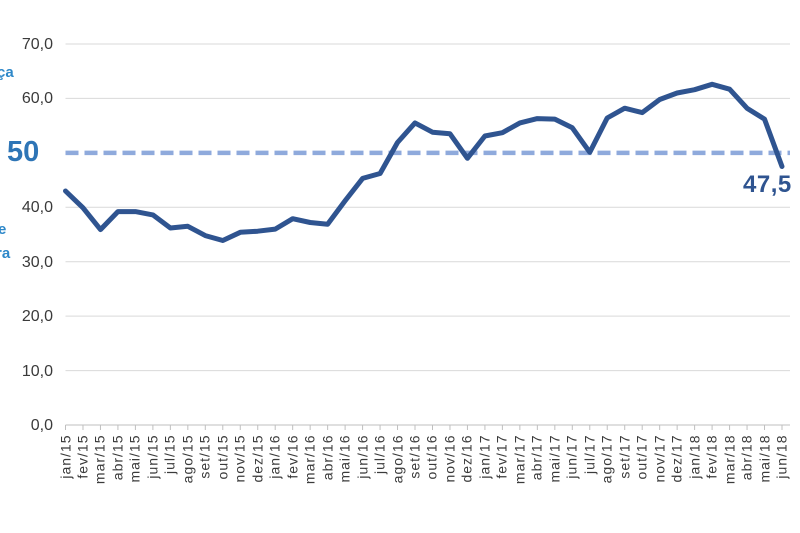 The width and height of the screenshot is (800, 533). Describe the element at coordinates (37, 99) in the screenshot. I see `y-axis-tick-label: 60,0` at that location.